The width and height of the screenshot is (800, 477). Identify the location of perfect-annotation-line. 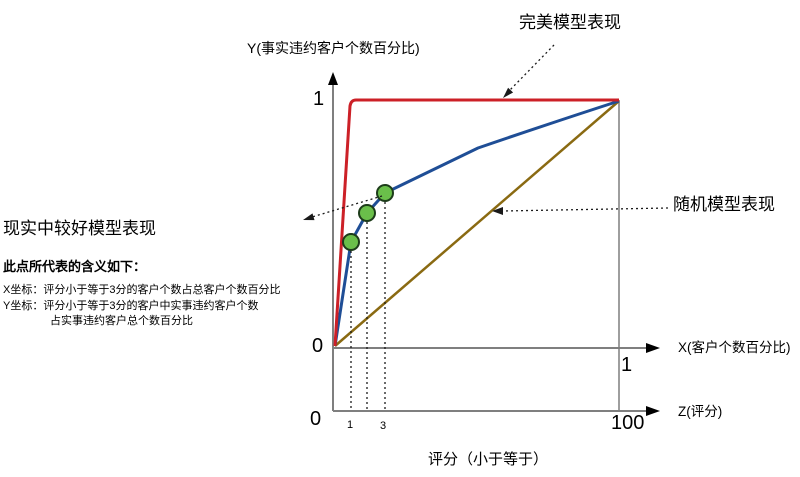
(531, 68).